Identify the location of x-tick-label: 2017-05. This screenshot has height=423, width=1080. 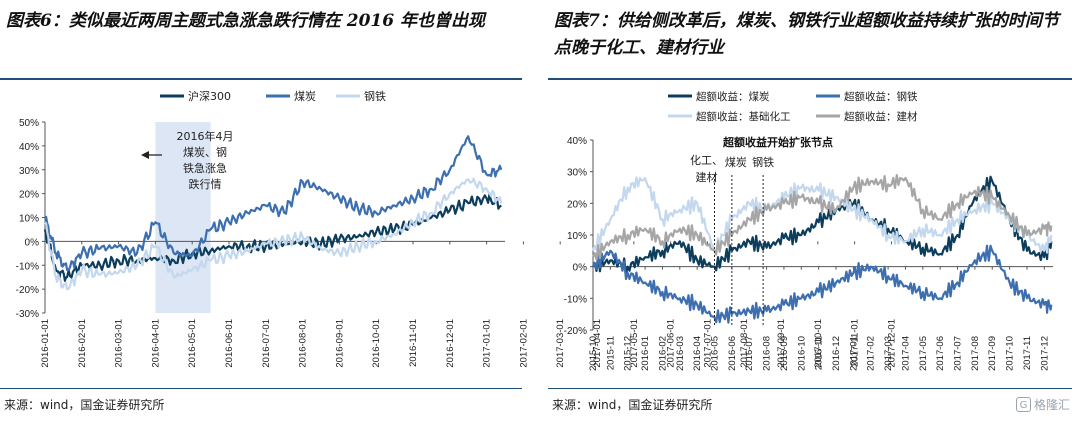
(923, 353).